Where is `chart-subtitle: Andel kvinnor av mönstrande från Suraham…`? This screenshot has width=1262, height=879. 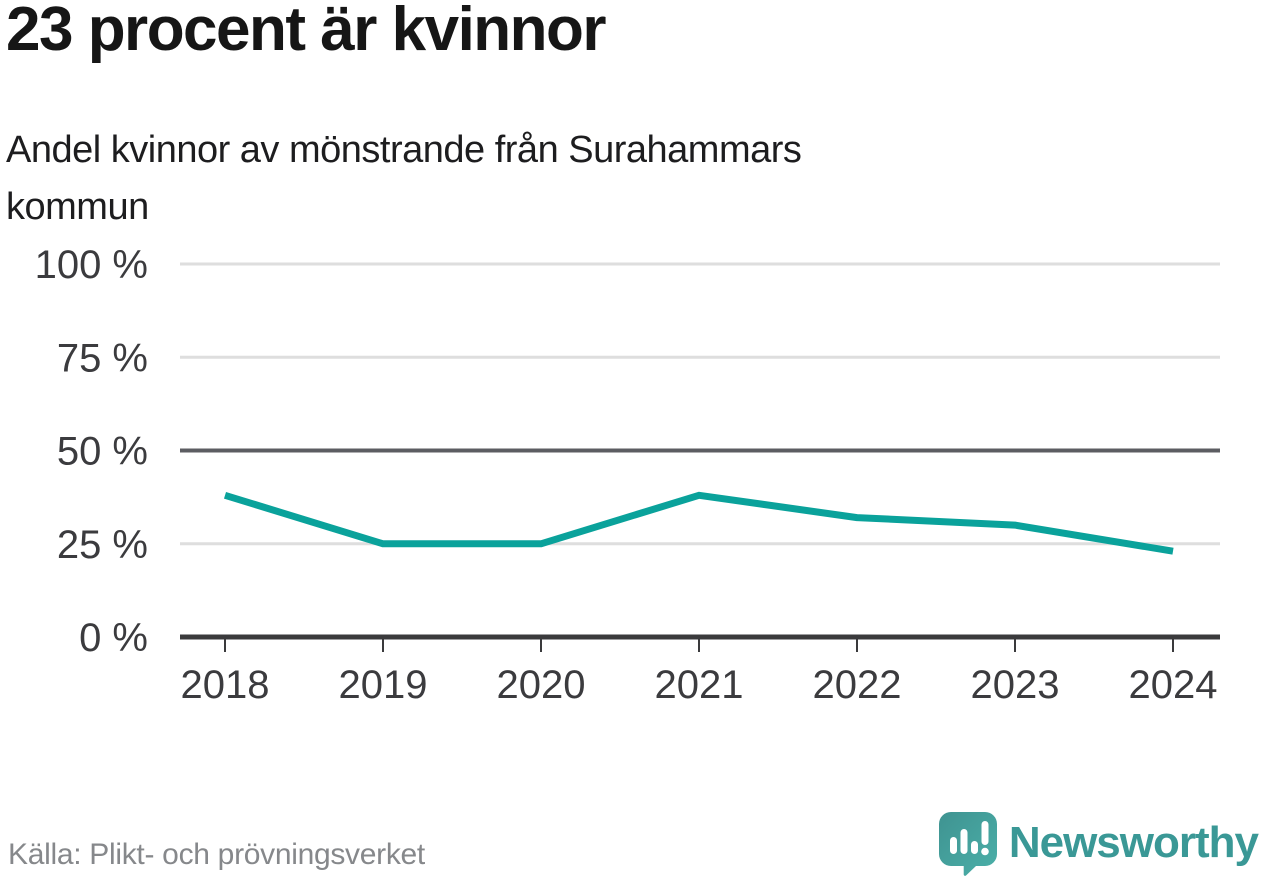
chart-subtitle: Andel kvinnor av mönstrande från Suraham… is located at coordinates (404, 178).